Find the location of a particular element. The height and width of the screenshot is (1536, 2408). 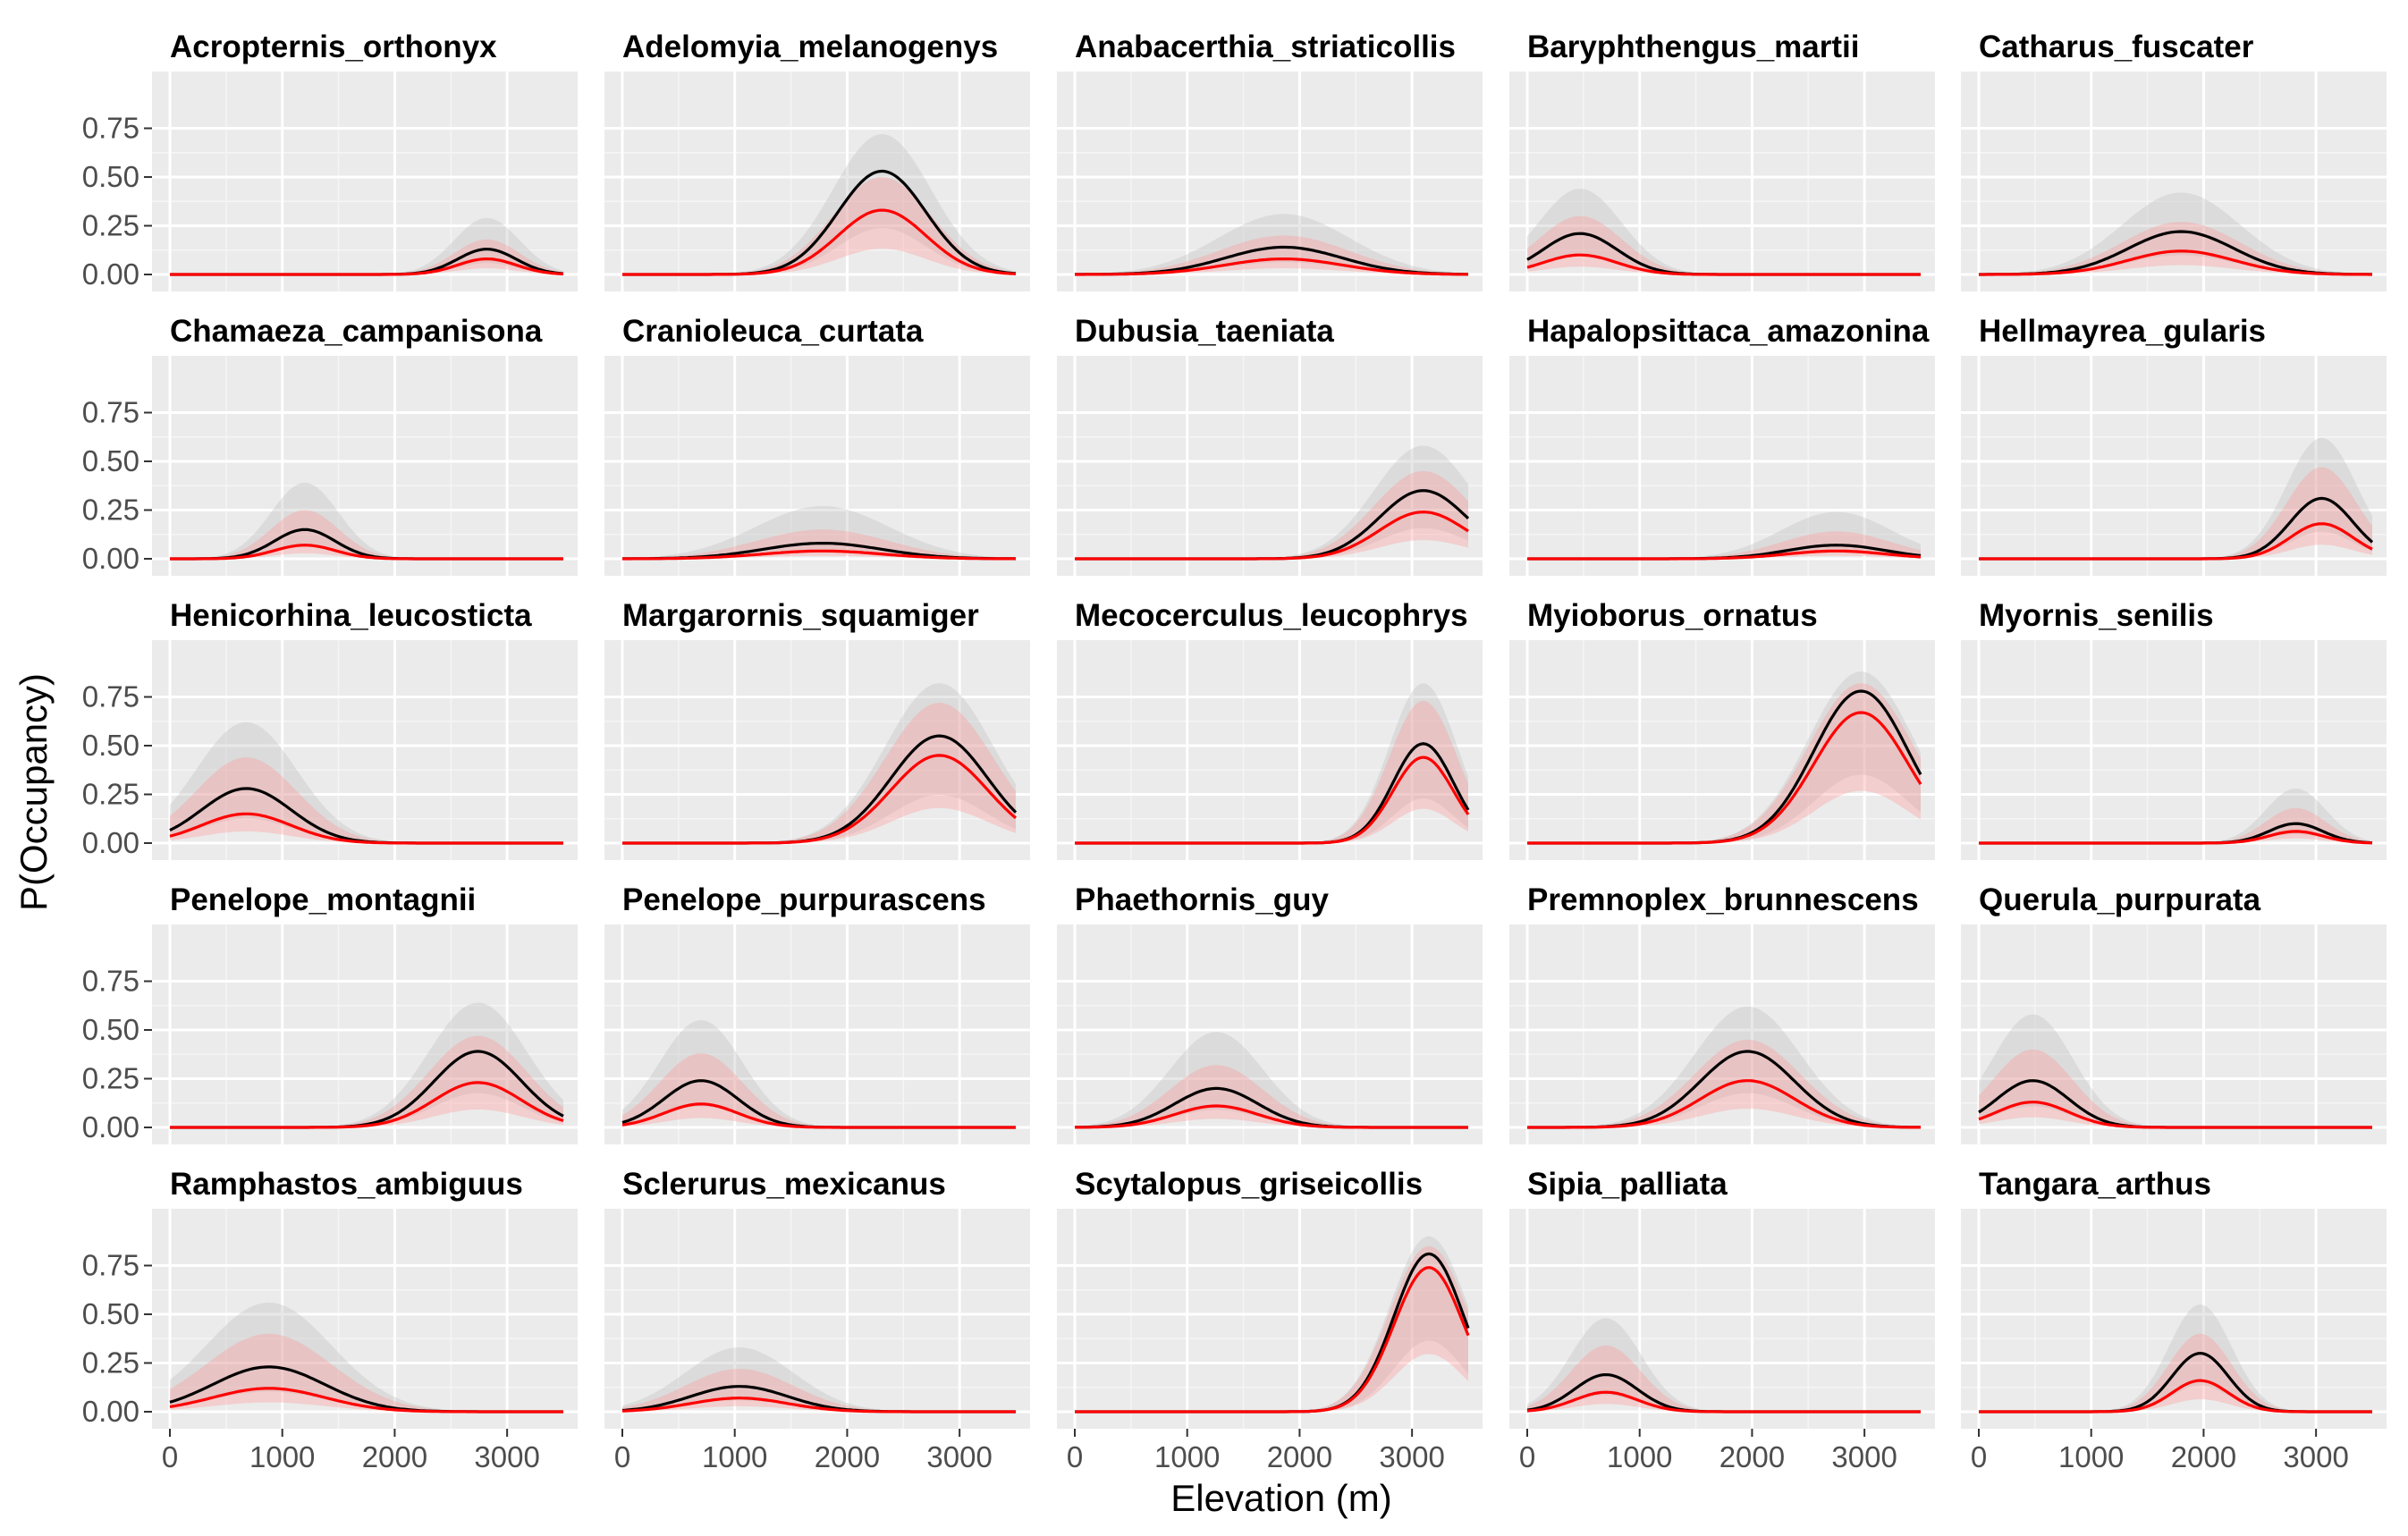

panel-sipia-palliata: Sipia_palliata 0 1000 2000 3000 is located at coordinates (1722, 1320).